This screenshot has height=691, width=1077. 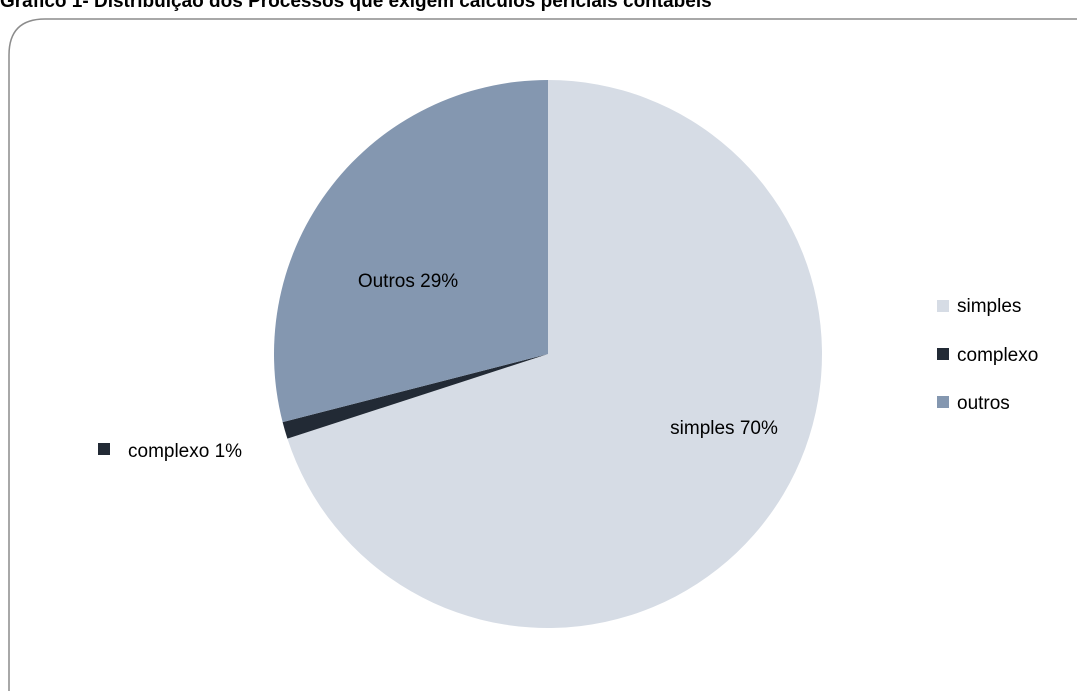 I want to click on legend-label-simples: simples, so click(x=989, y=306).